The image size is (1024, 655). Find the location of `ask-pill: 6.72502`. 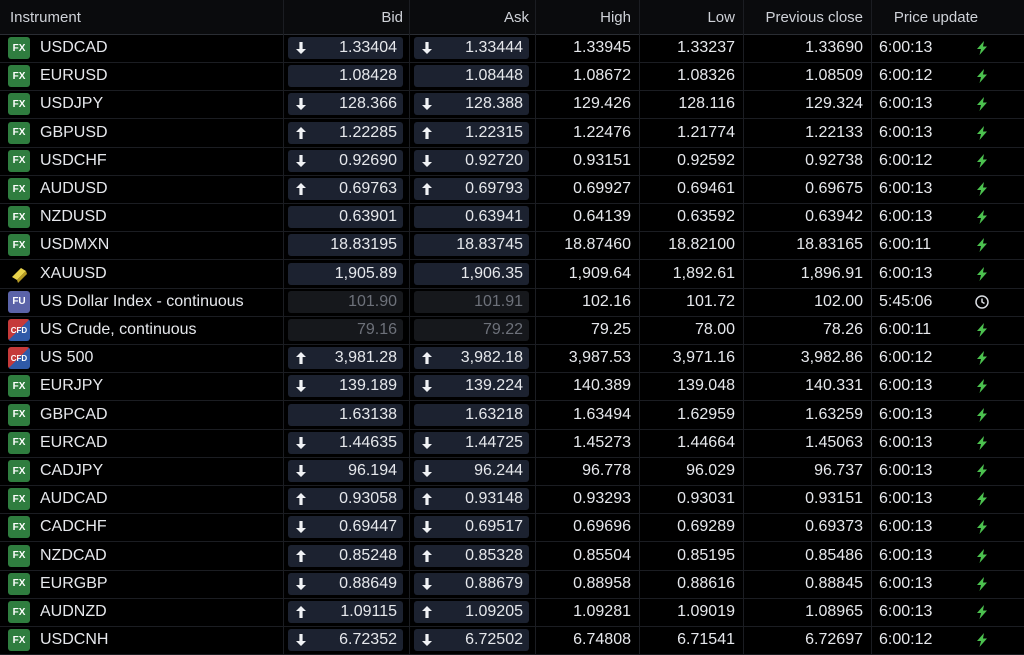

ask-pill: 6.72502 is located at coordinates (471, 640).